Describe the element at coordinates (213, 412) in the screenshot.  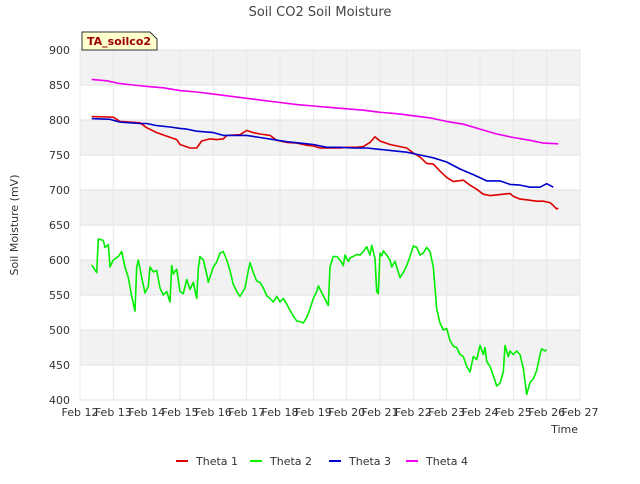
I see `x-tick-label: Feb 16` at that location.